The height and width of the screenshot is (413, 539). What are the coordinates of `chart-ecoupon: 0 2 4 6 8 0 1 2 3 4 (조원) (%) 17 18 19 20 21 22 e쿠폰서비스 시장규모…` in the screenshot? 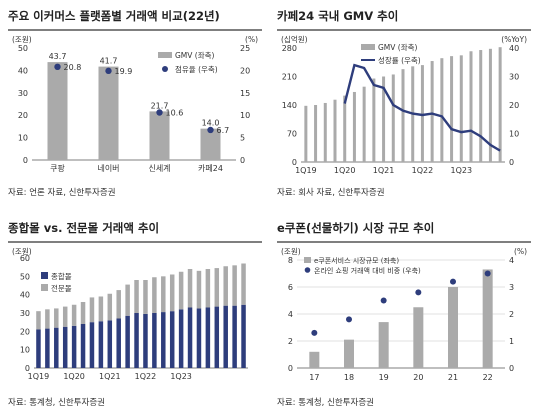 It's located at (404, 314).